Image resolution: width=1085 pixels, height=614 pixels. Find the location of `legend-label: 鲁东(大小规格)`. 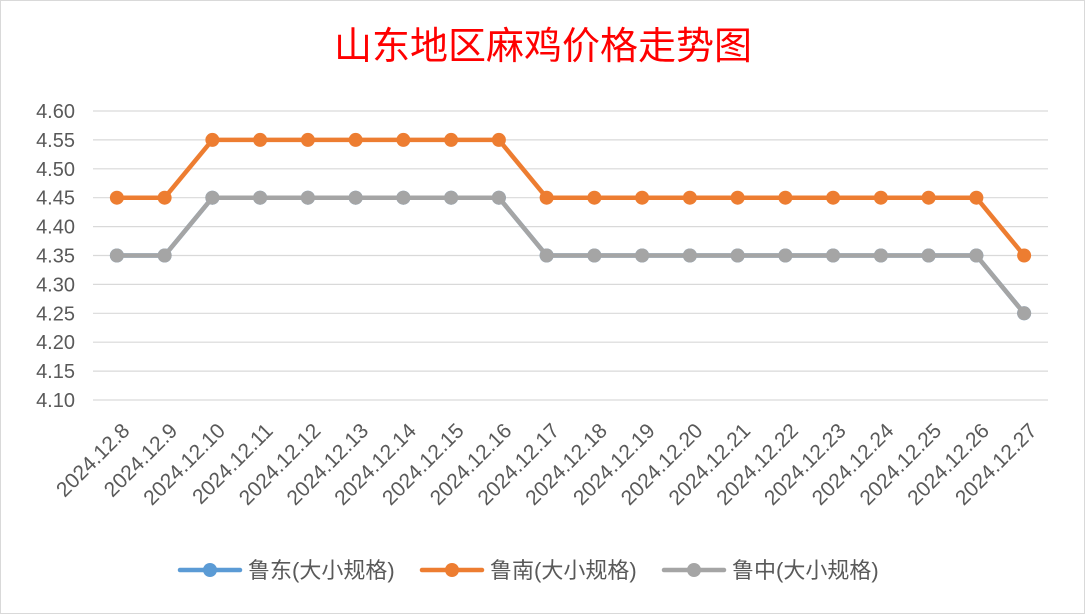

legend-label: 鲁东(大小规格) is located at coordinates (321, 570).